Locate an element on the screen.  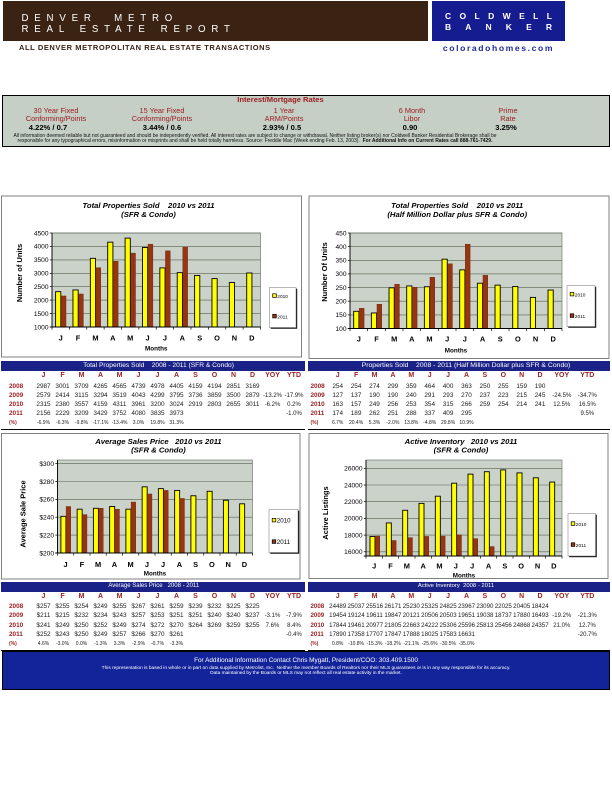
svg-text: 2000 is located at coordinates (41, 300).